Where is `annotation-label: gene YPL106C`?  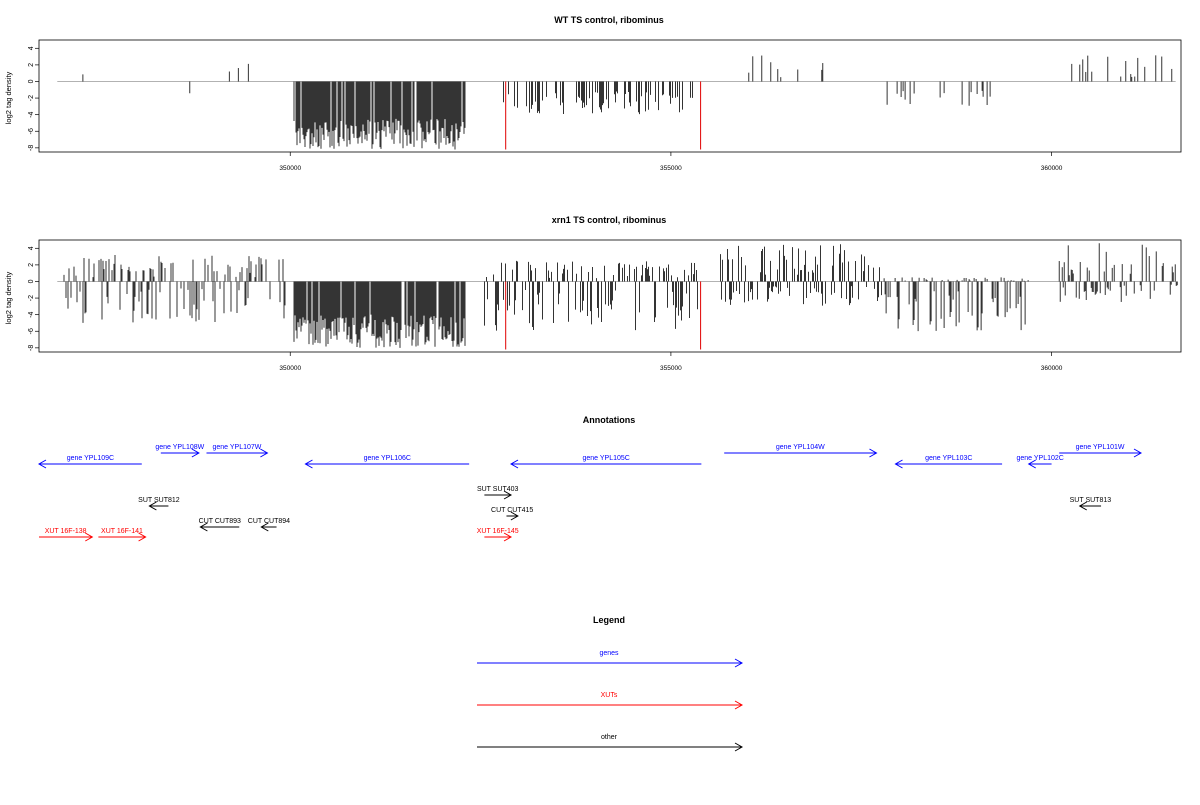 annotation-label: gene YPL106C is located at coordinates (387, 458).